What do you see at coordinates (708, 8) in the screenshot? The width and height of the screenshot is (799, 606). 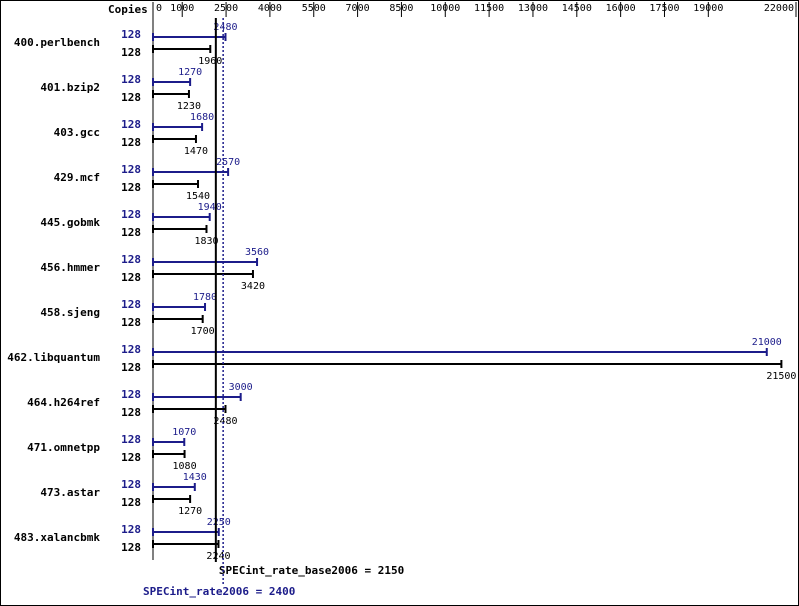 I see `x-tick-label: 19000` at bounding box center [708, 8].